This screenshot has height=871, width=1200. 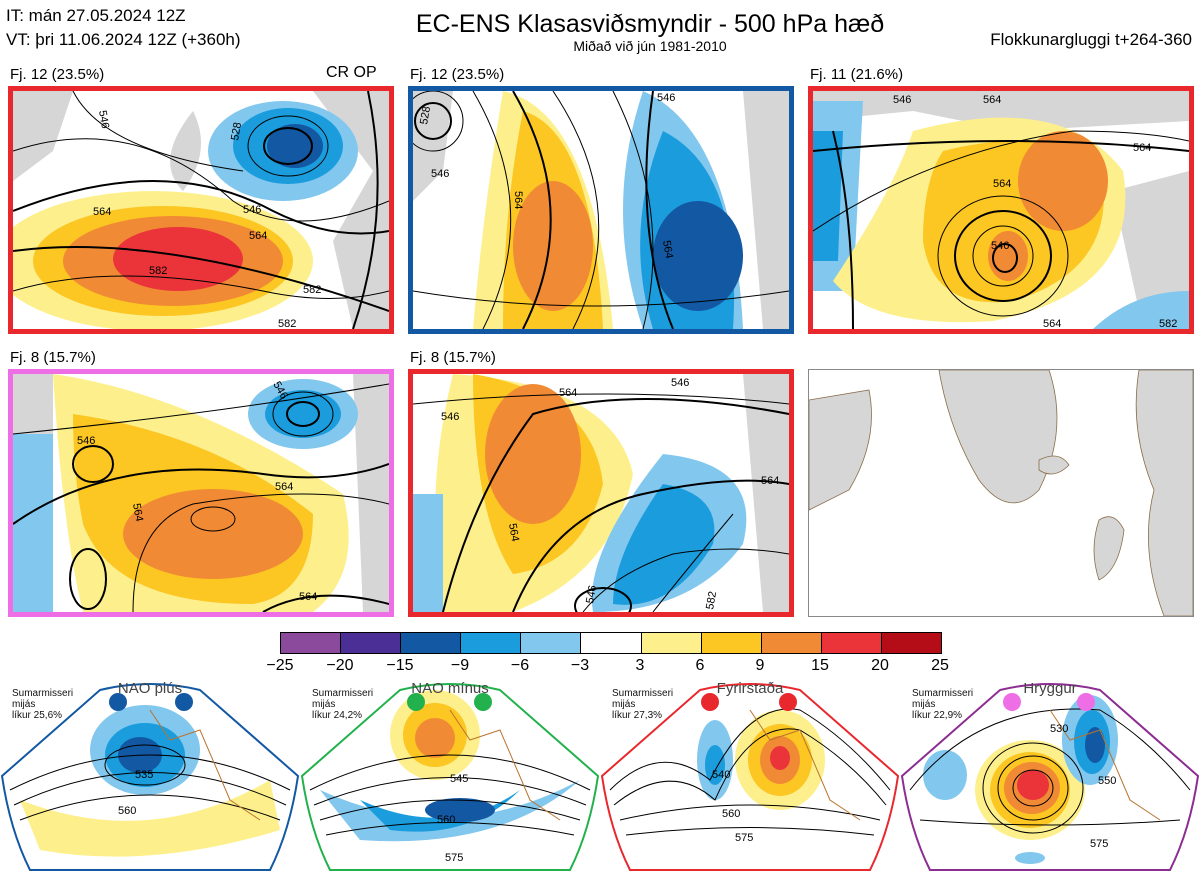 I want to click on regime-info: Sumarmisseri mijás líkur 25,6%, so click(x=57, y=704).